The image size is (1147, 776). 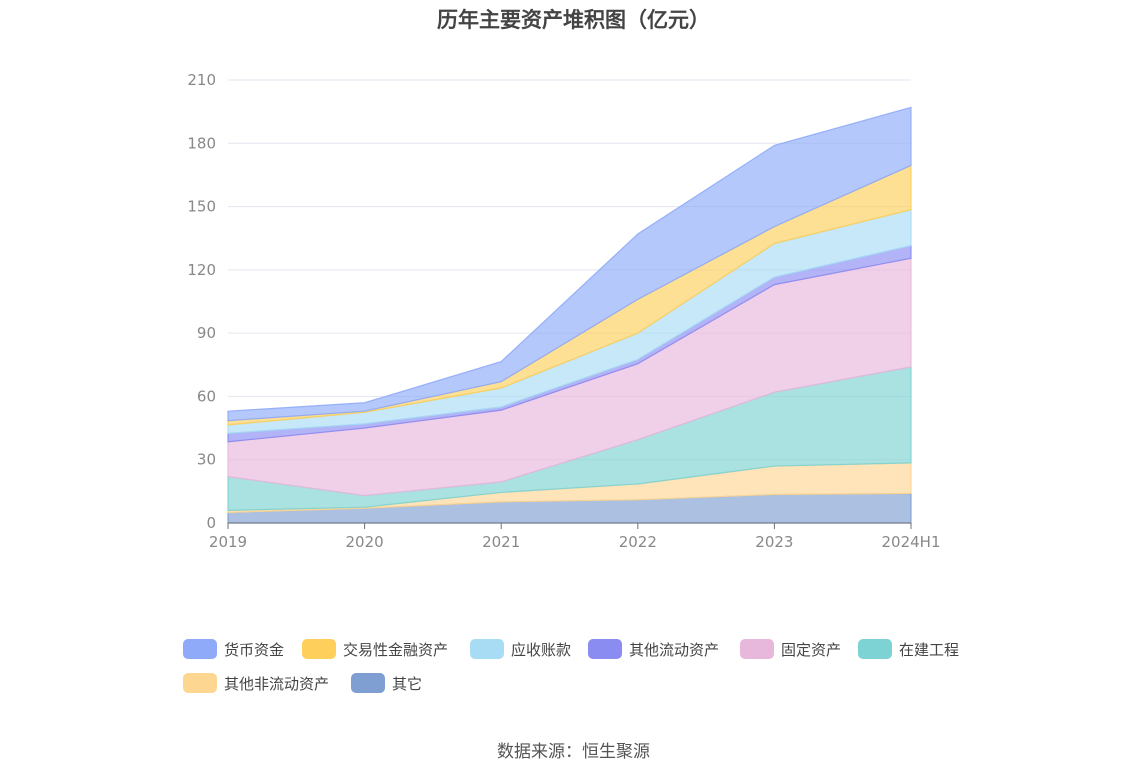 I want to click on y-tick-label: 60, so click(x=206, y=396).